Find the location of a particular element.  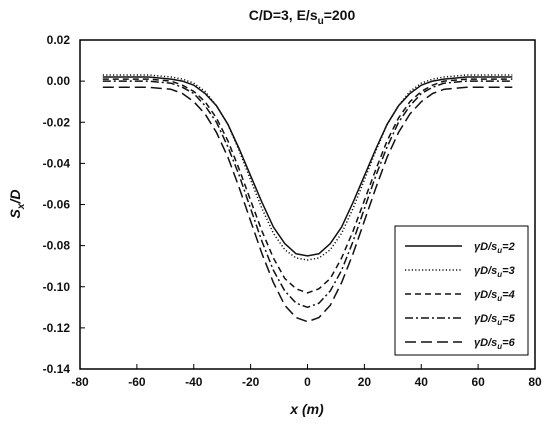

x-tick-label: -20 is located at coordinates (251, 382).